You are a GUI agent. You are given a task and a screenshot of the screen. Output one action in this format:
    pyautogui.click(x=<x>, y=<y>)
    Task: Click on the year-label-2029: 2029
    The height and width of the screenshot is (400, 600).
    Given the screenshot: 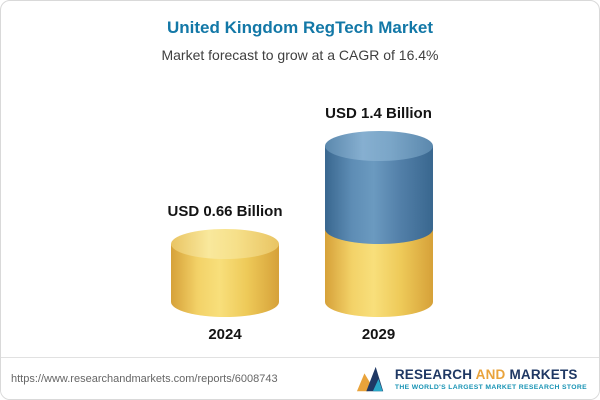 What is the action you would take?
    pyautogui.click(x=378, y=334)
    